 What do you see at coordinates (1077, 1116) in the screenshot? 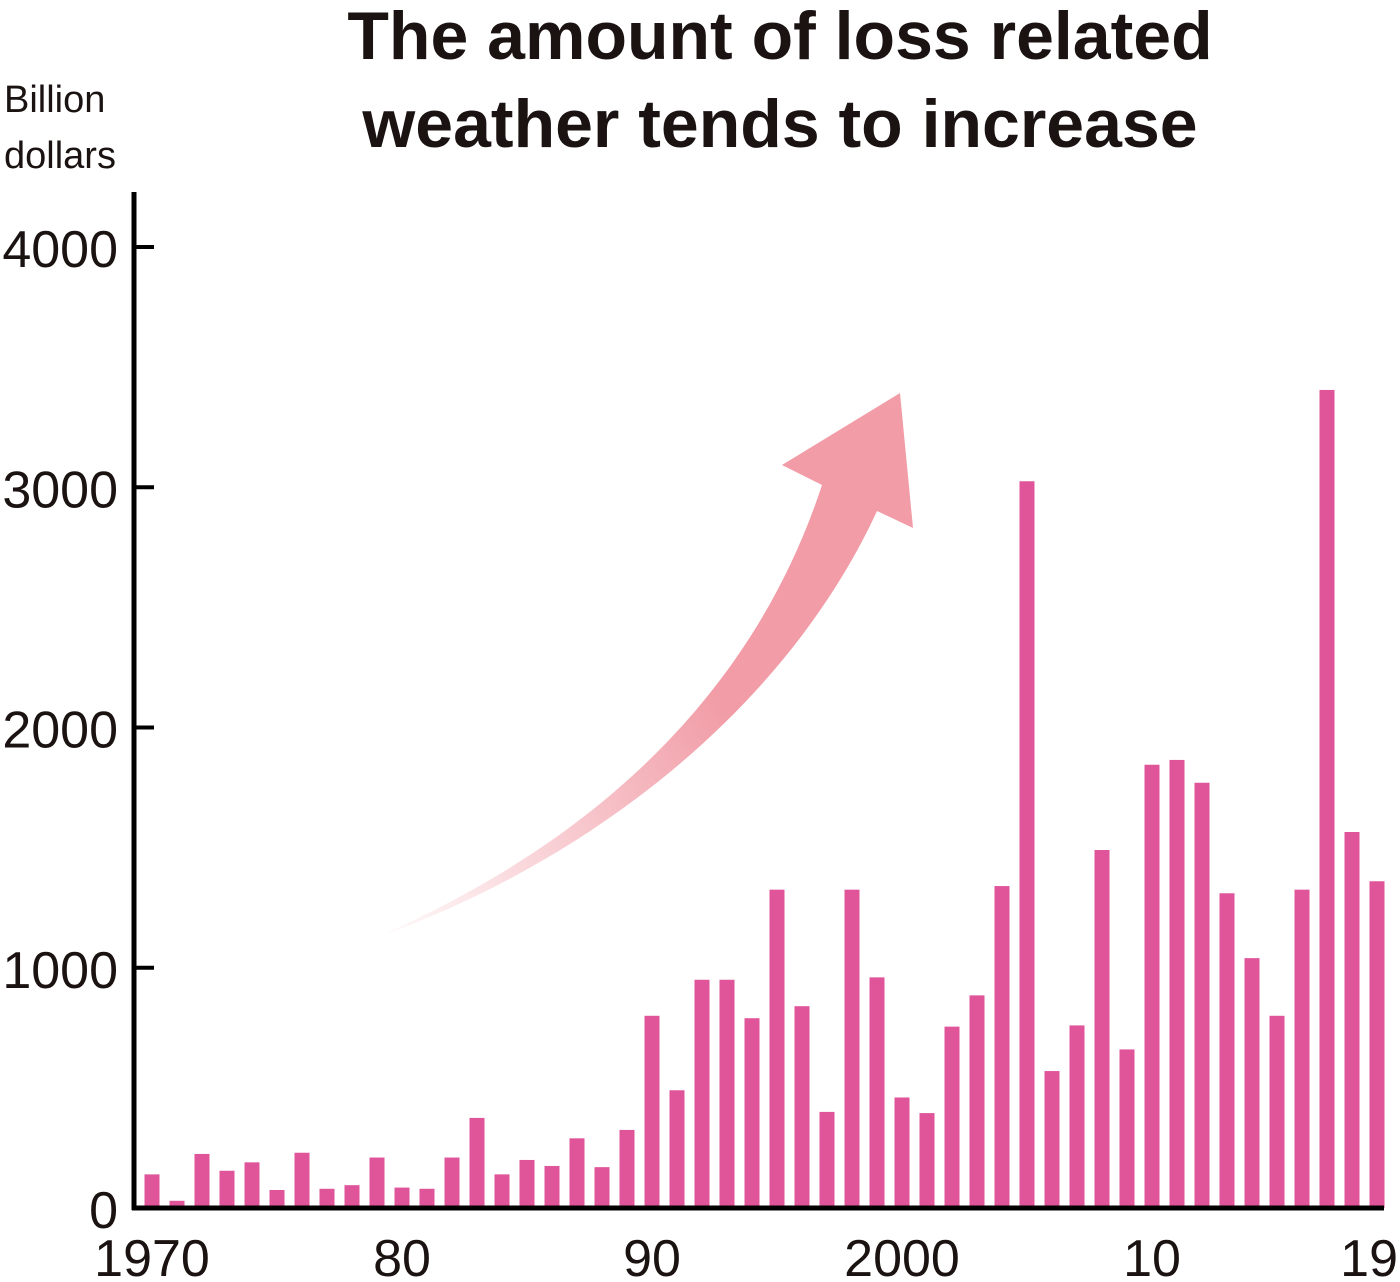
I see `bar-2007` at bounding box center [1077, 1116].